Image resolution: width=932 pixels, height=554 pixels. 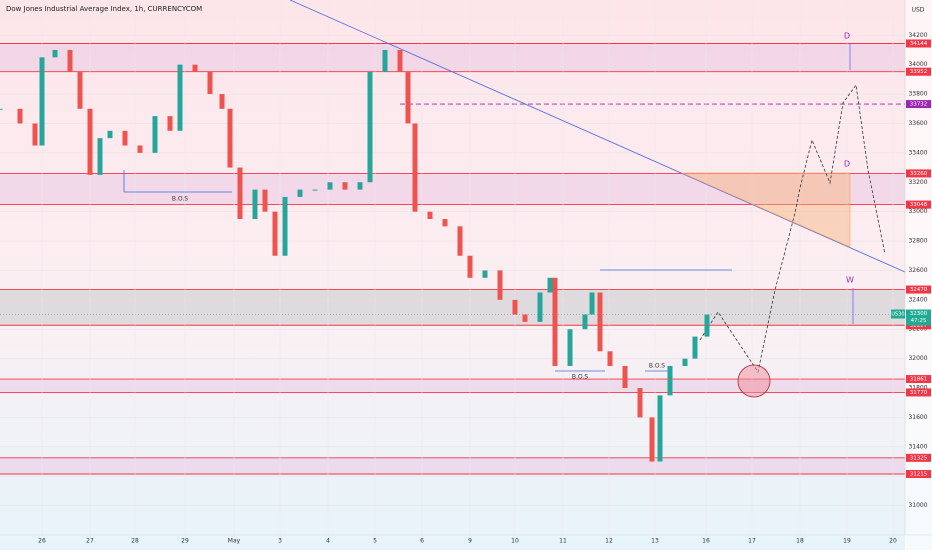 What do you see at coordinates (917, 241) in the screenshot?
I see `y-tick-label: 32800` at bounding box center [917, 241].